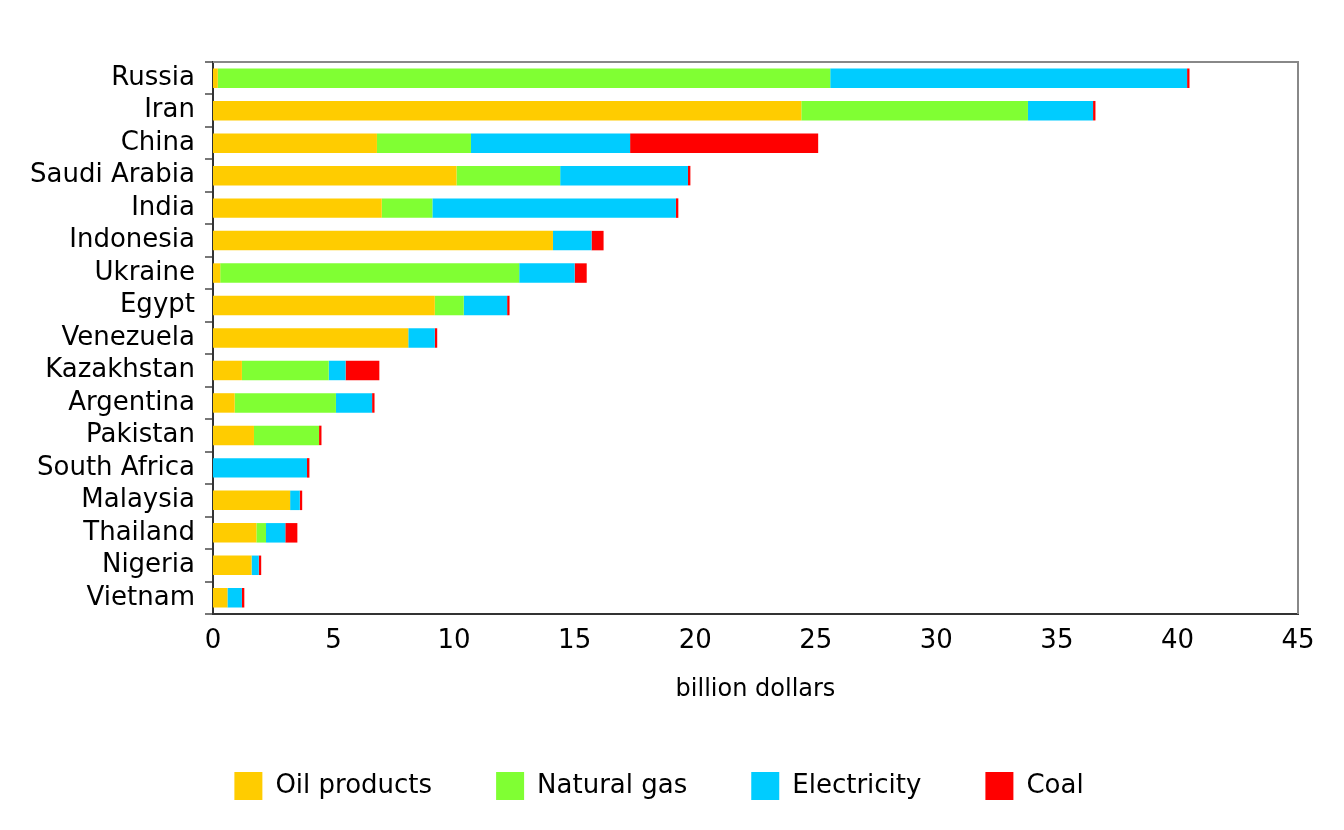  I want to click on y-tick-label: Iran, so click(169, 108).